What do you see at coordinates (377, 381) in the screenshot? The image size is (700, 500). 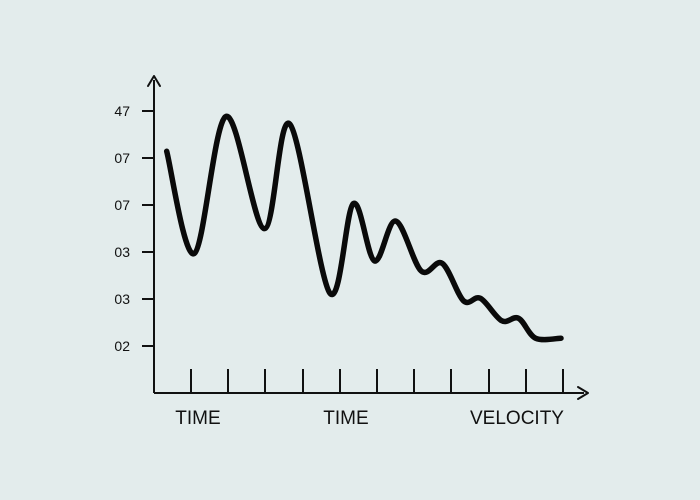 I see `x-ticks` at bounding box center [377, 381].